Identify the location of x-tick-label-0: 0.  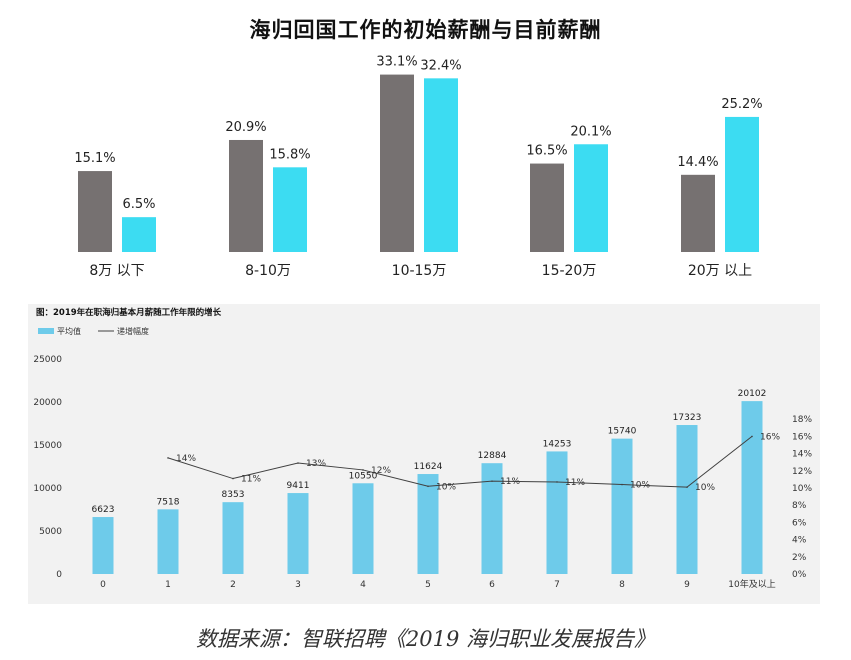
(103, 585).